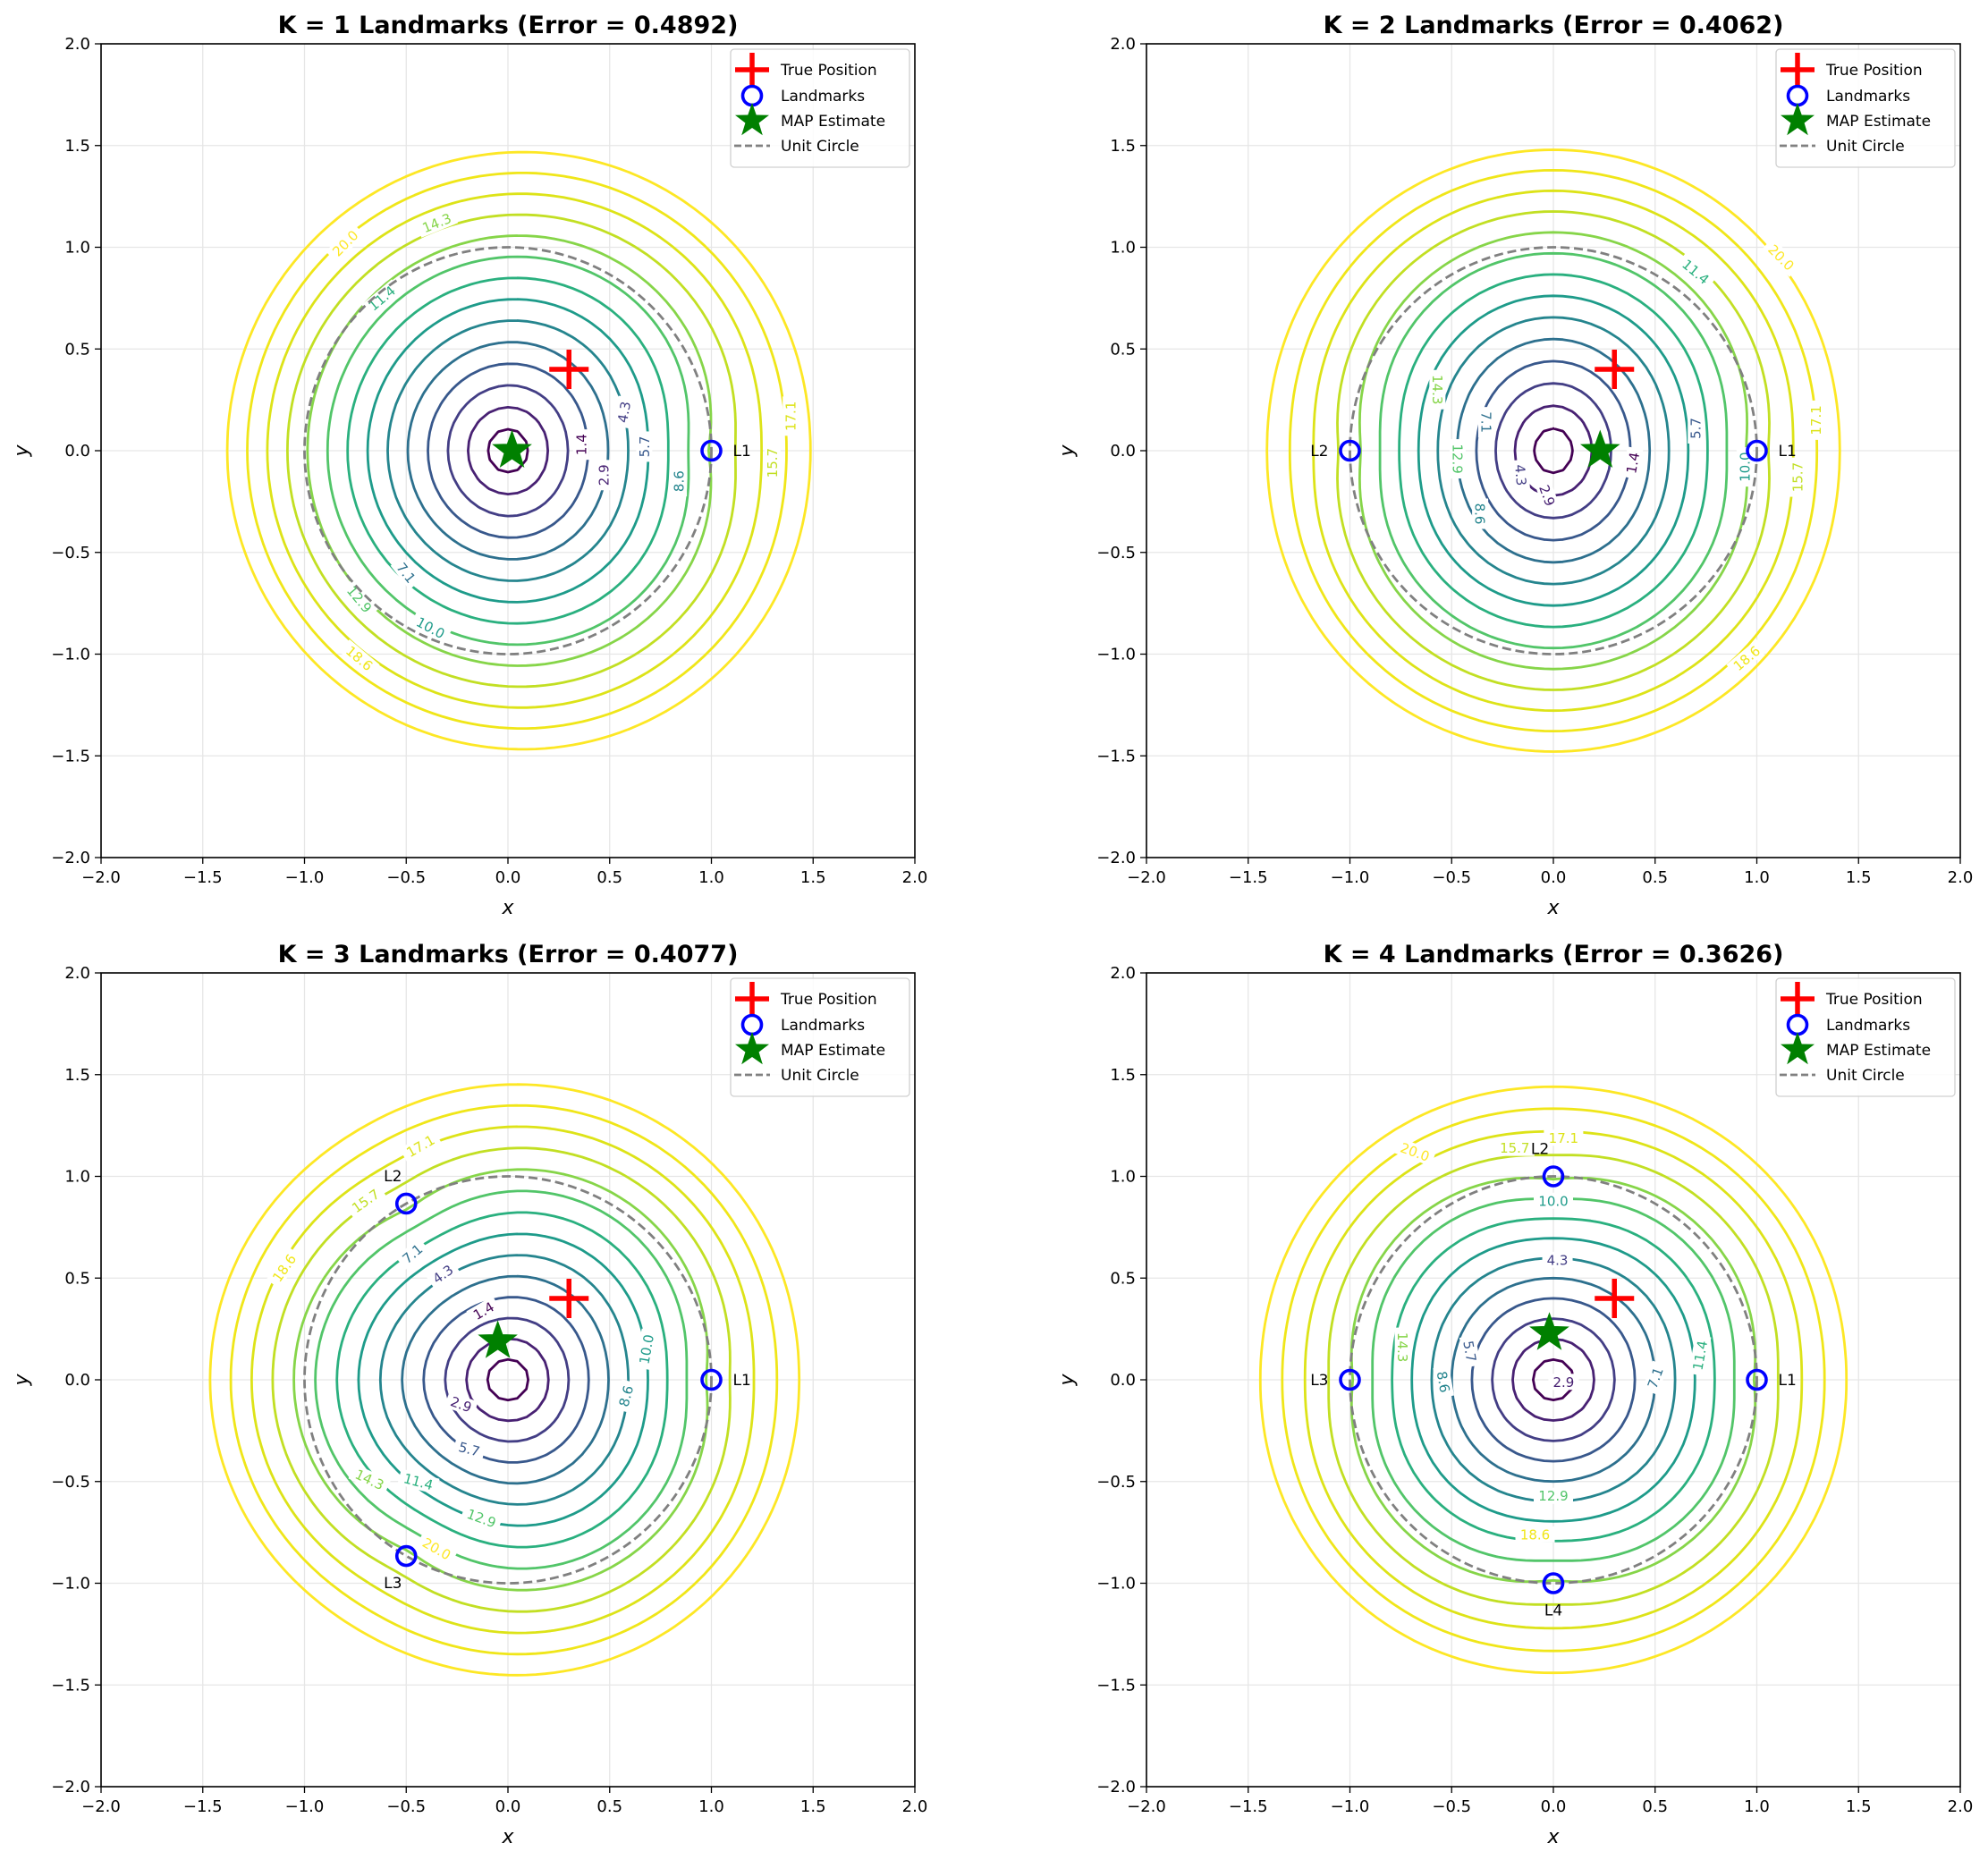 The height and width of the screenshot is (1860, 1988). I want to click on y-axis-label: y, so click(1067, 1380).